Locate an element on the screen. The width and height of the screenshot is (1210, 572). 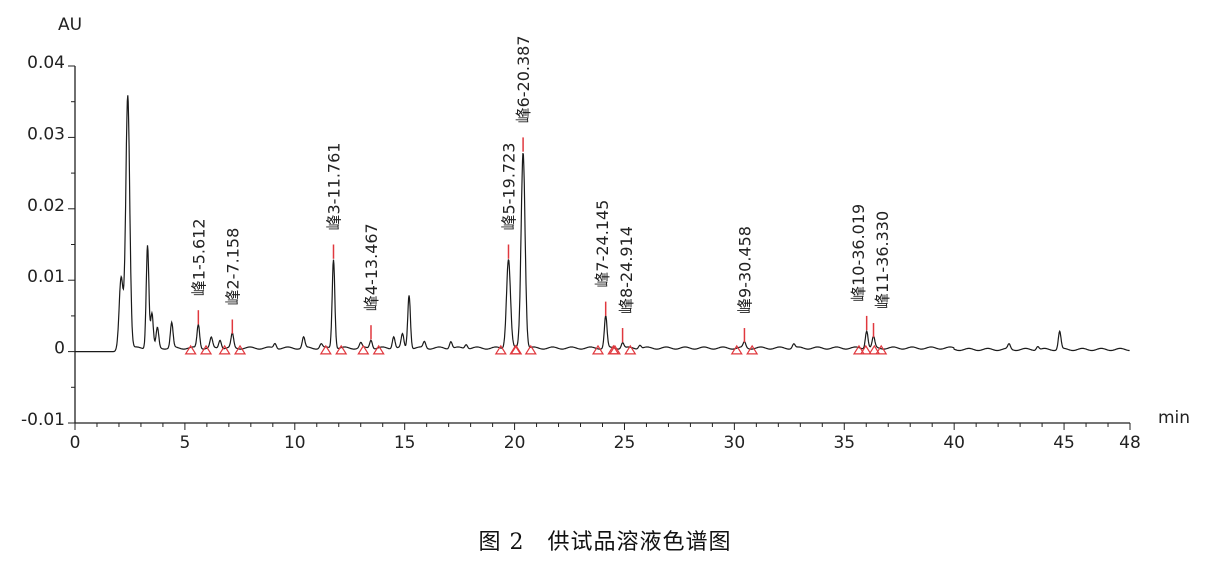
peak-label: 峰7-24.145 is located at coordinates (602, 244).